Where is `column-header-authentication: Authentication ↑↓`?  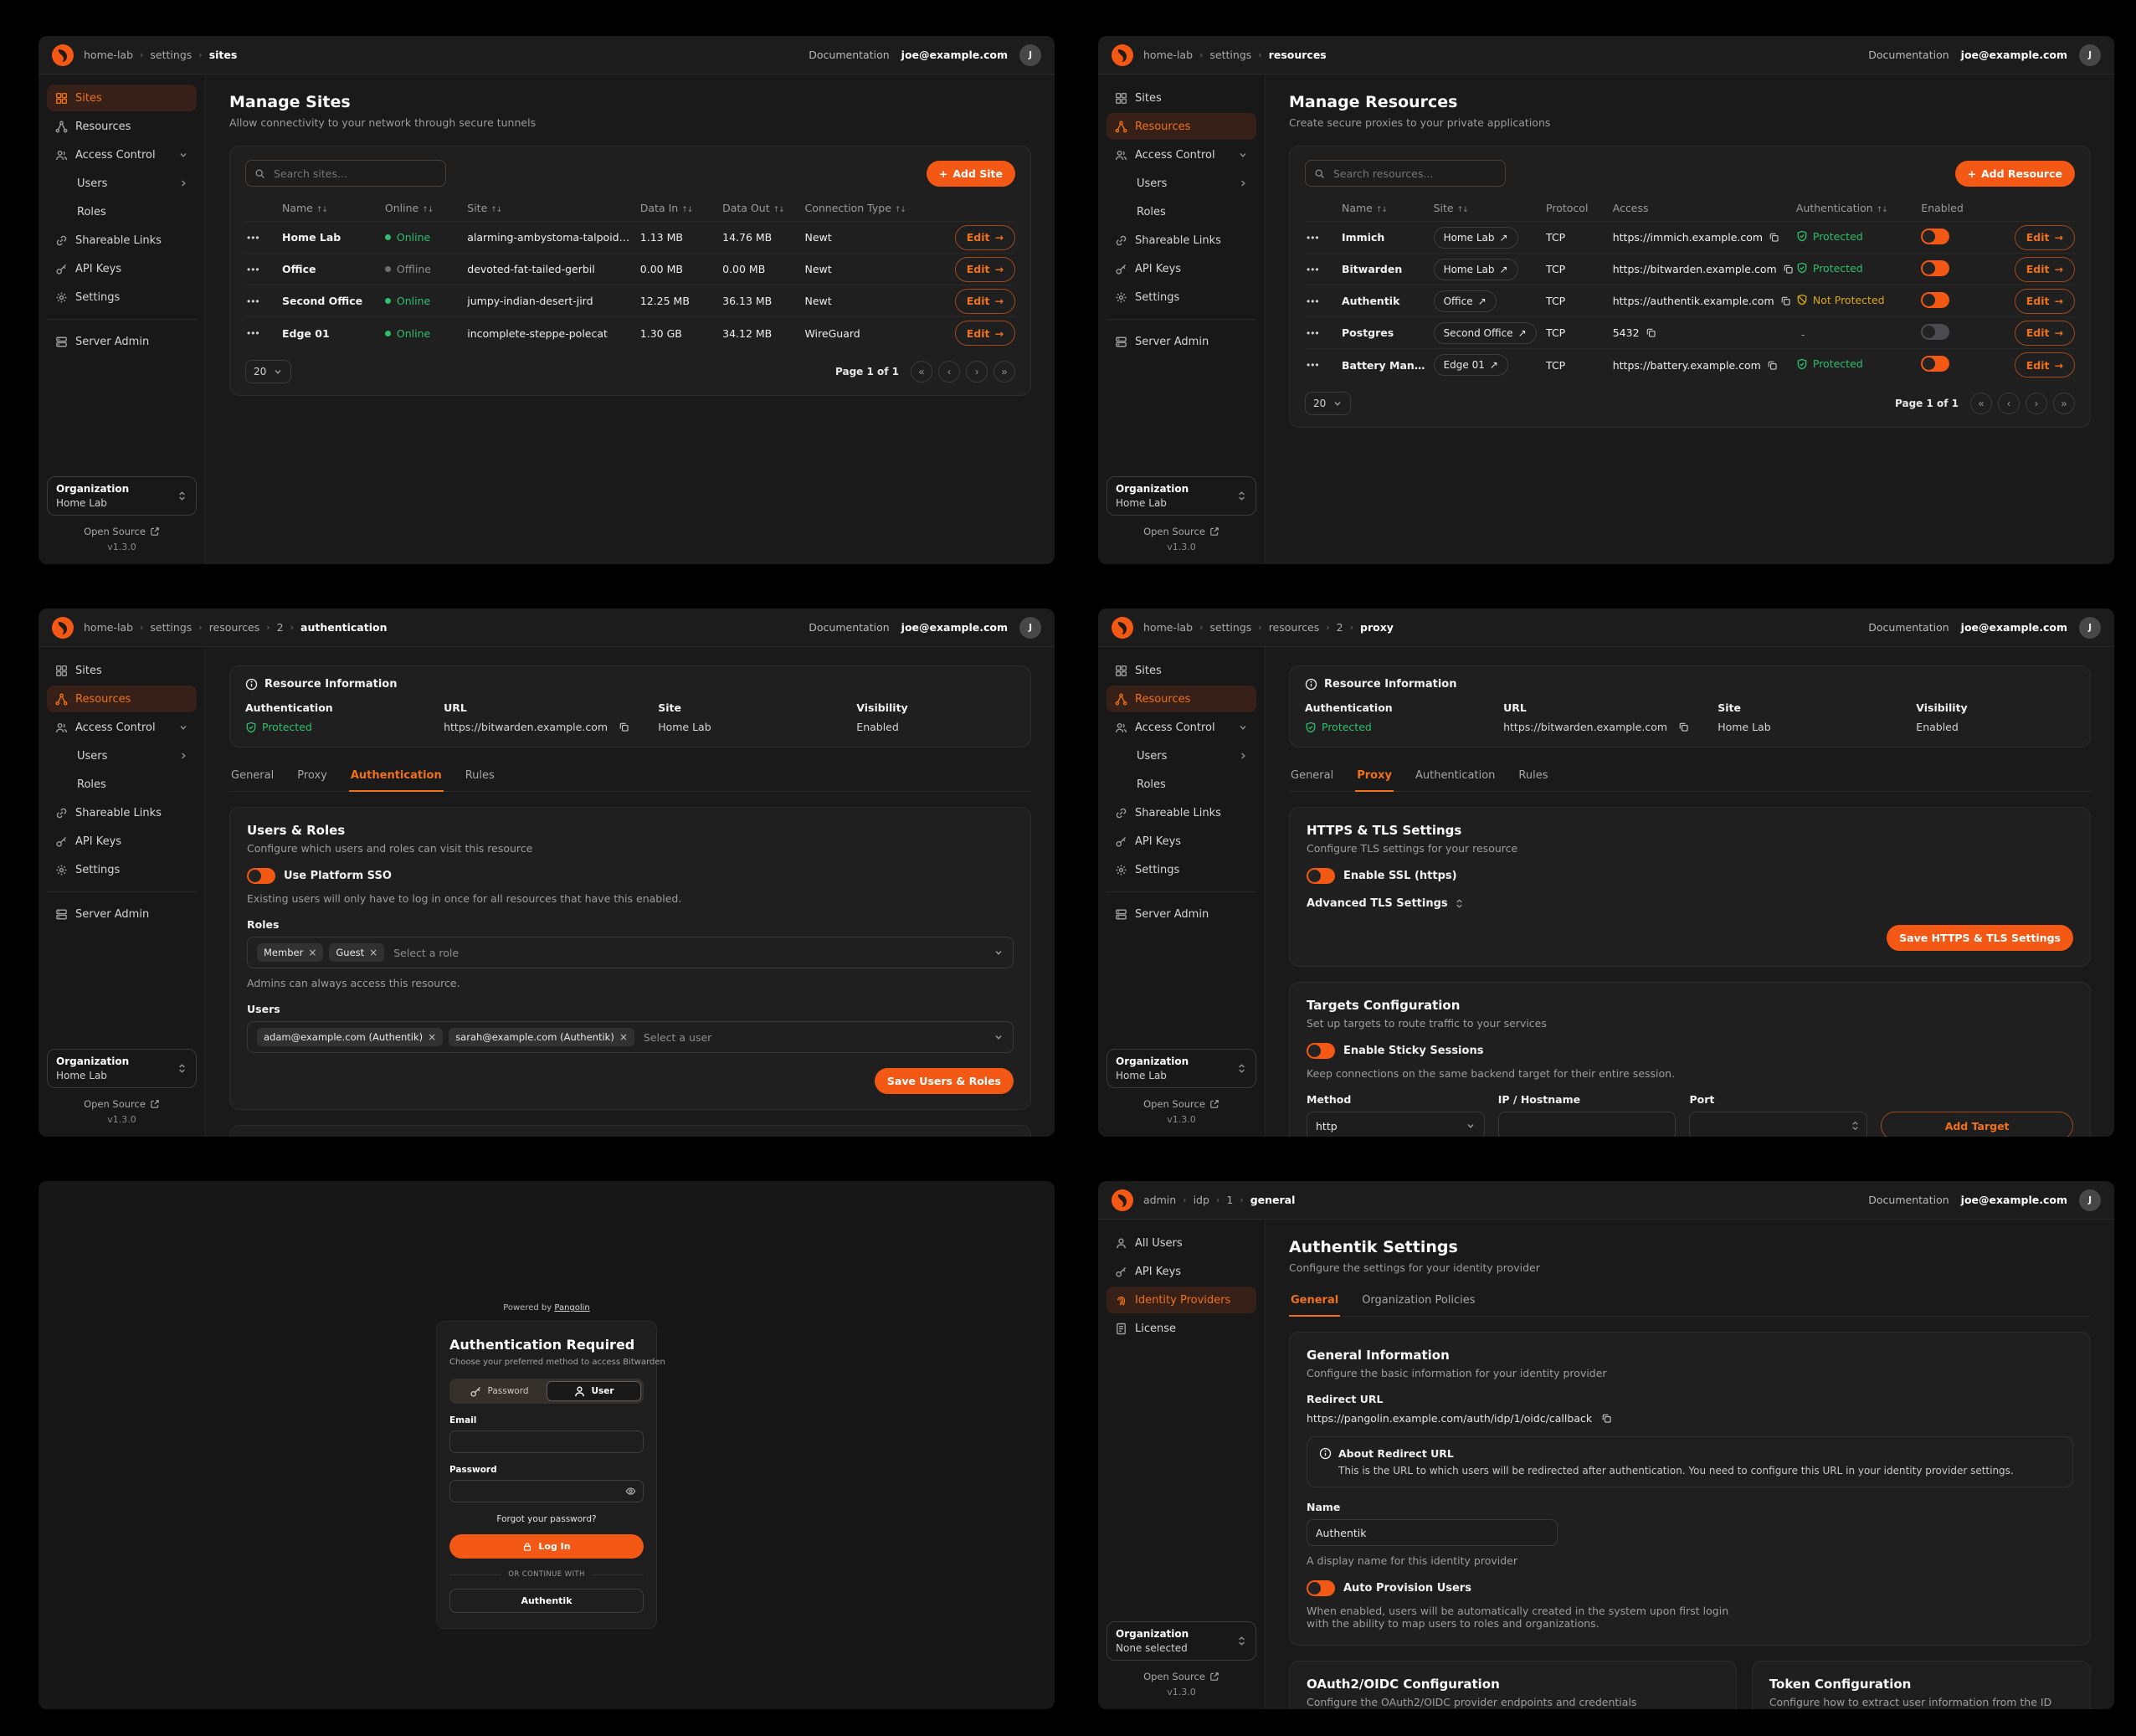
column-header-authentication: Authentication ↑↓ is located at coordinates (1842, 208).